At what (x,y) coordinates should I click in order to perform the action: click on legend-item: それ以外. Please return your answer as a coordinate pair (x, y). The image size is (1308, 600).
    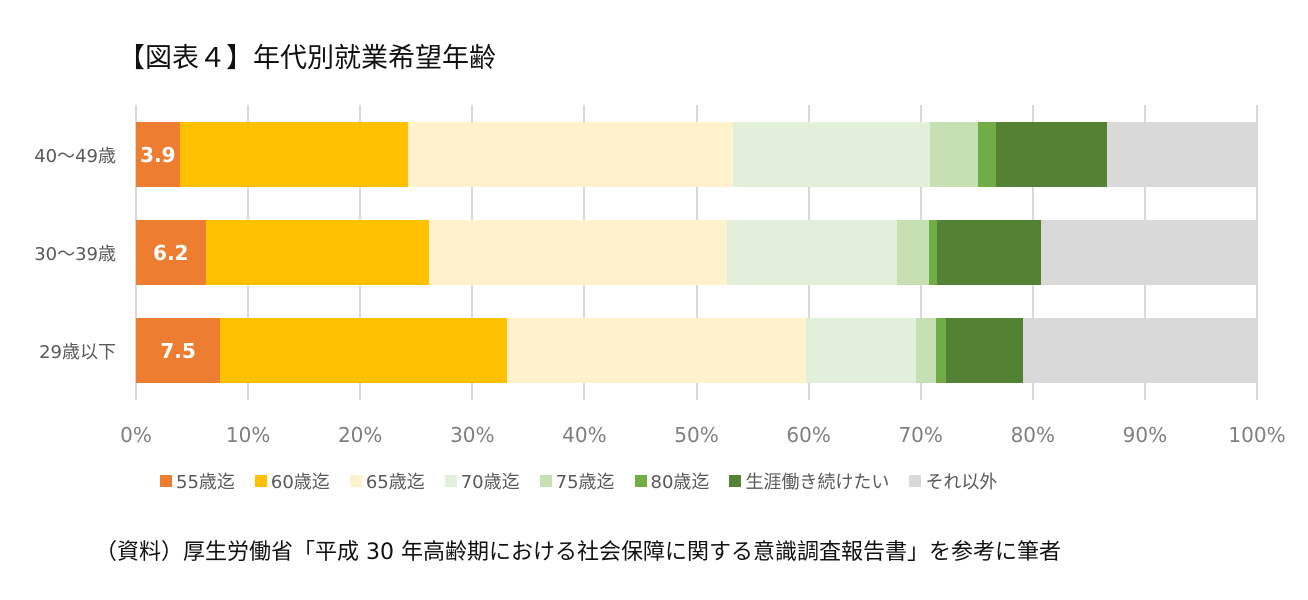
    Looking at the image, I should click on (953, 481).